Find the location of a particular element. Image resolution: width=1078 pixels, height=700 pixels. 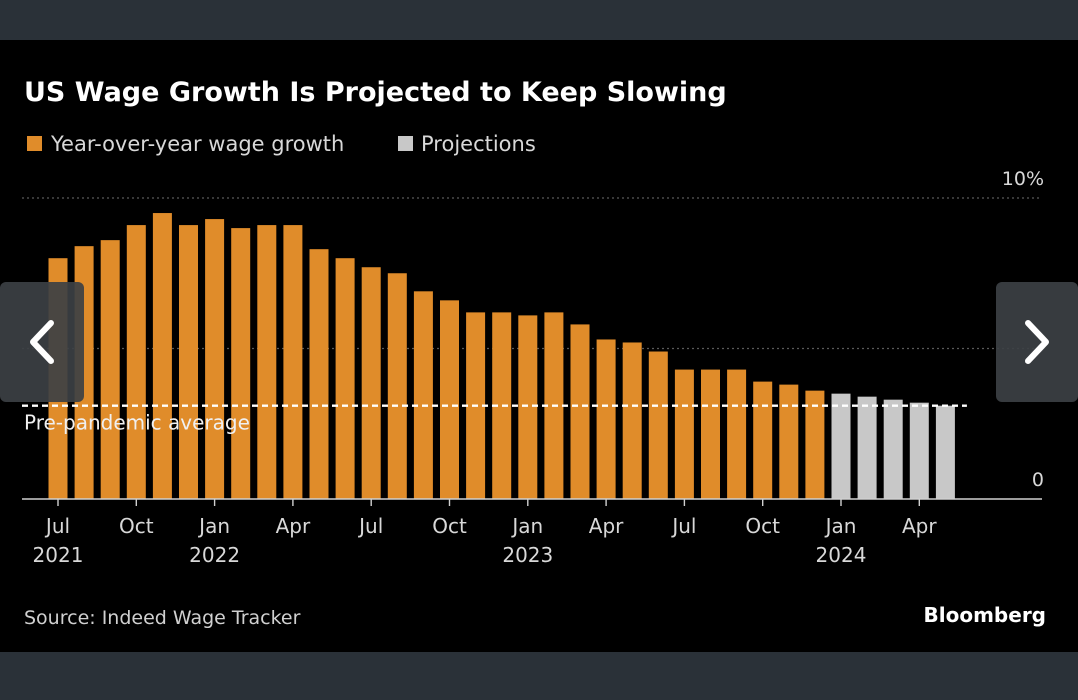

previous-button is located at coordinates (42, 342).